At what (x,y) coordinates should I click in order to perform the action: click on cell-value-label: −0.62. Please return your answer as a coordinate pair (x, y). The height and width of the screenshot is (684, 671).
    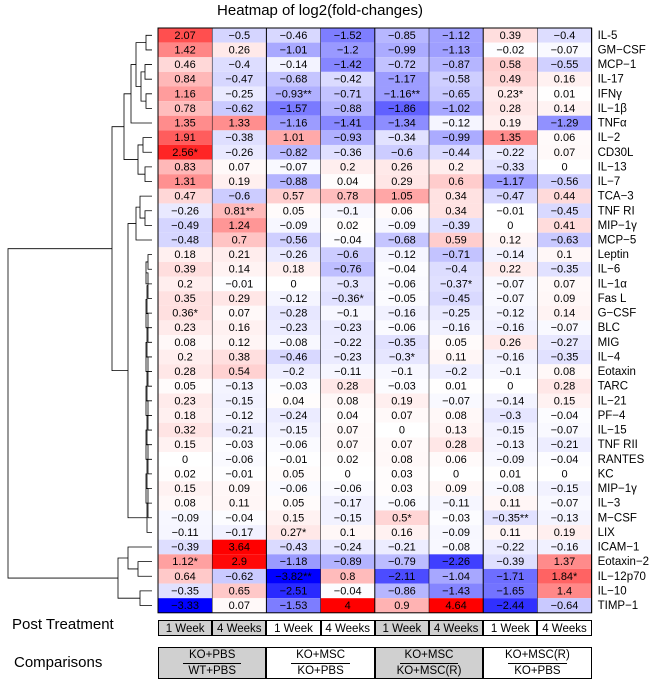
    Looking at the image, I should click on (239, 577).